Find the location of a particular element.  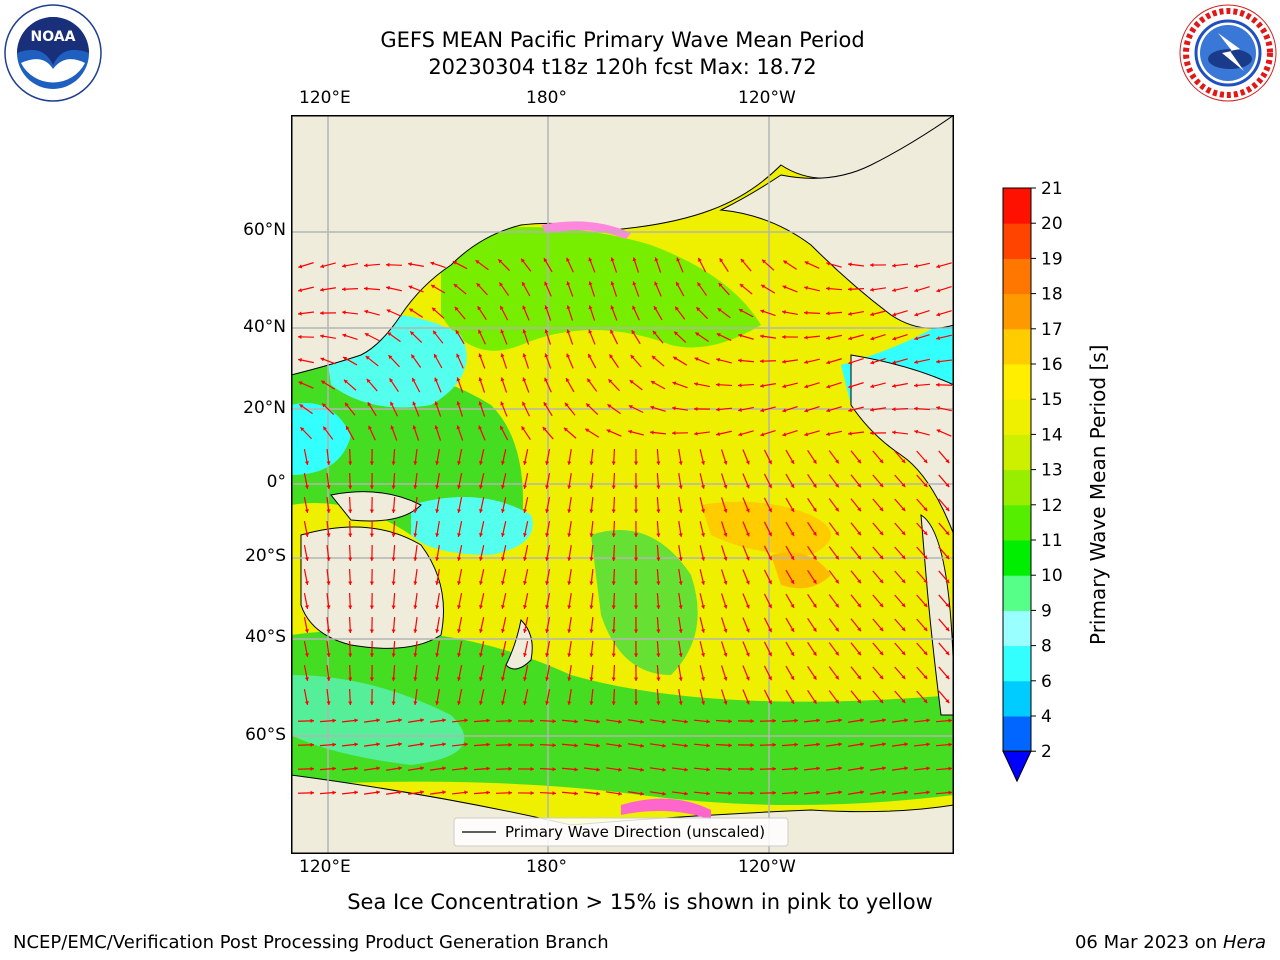

nws-logo is located at coordinates (1228, 53).